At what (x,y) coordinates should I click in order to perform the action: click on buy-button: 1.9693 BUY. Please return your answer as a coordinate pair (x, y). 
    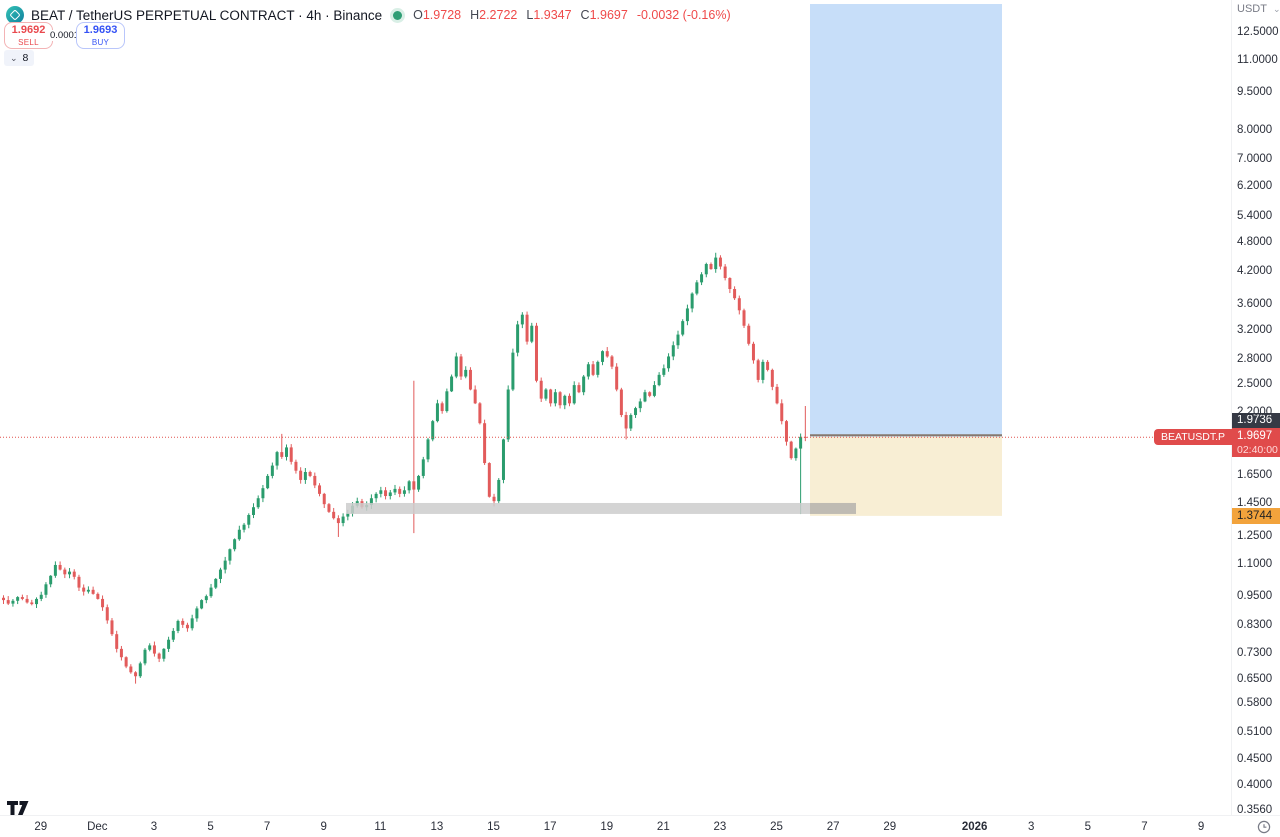
    Looking at the image, I should click on (100, 35).